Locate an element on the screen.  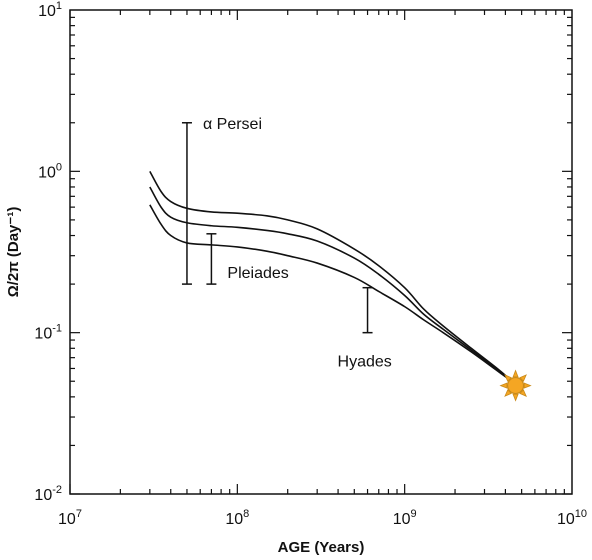
range-label-hyades: Hyades is located at coordinates (365, 362).